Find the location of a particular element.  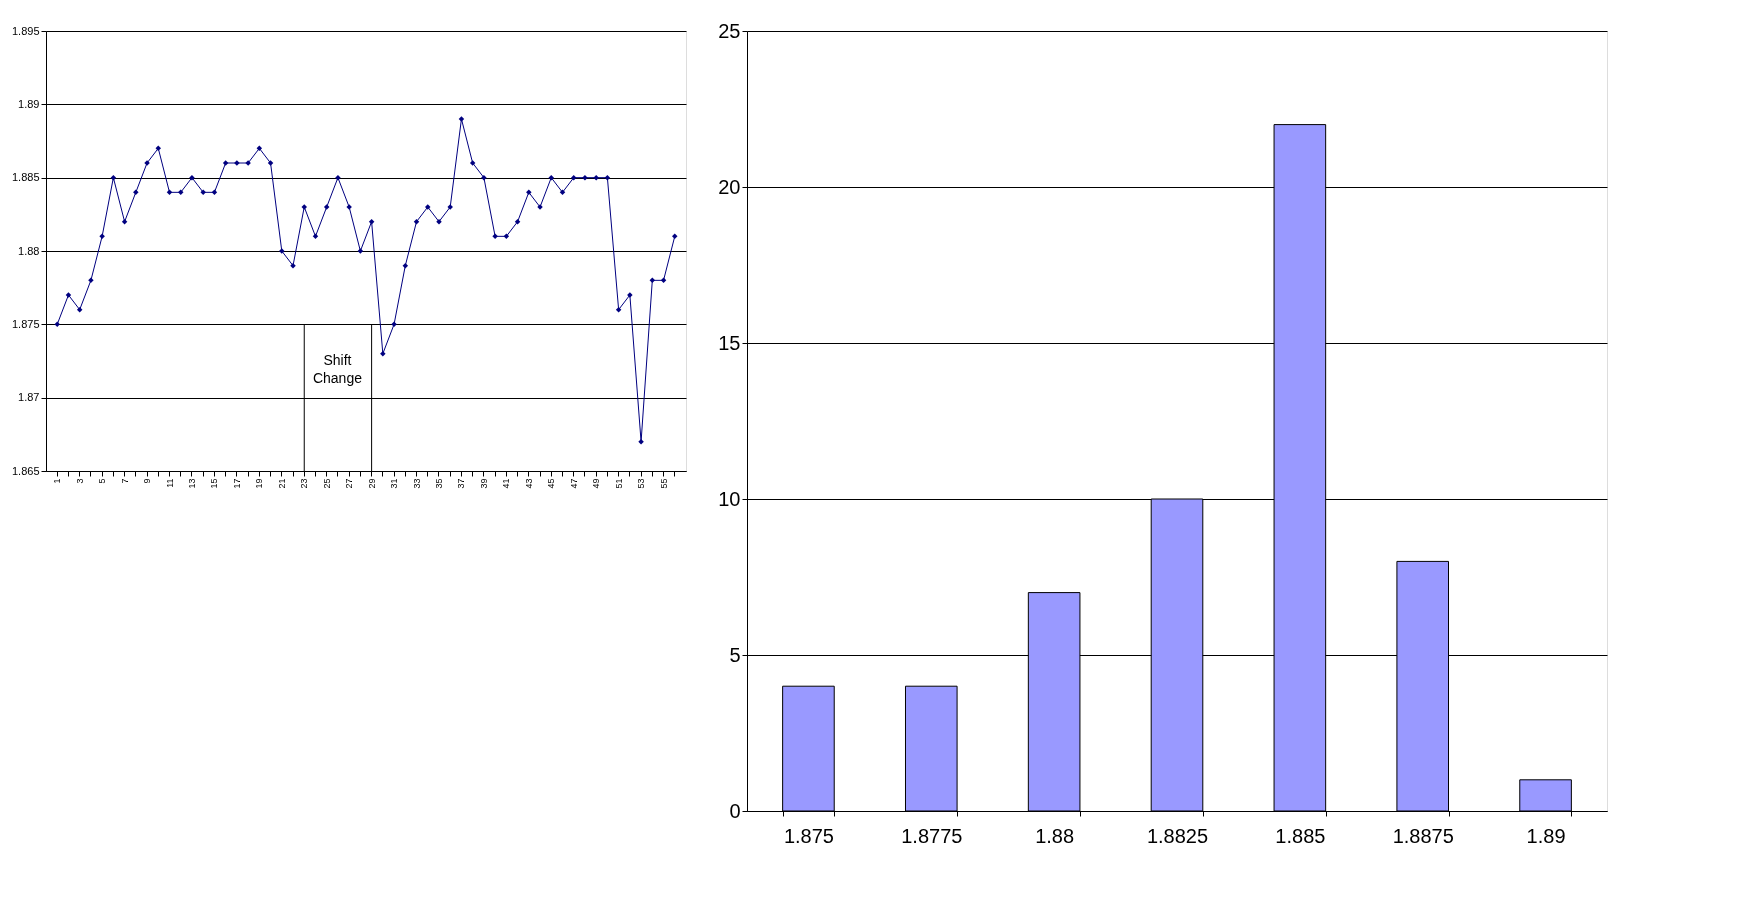

x-tick-label: 47 is located at coordinates (573, 483).